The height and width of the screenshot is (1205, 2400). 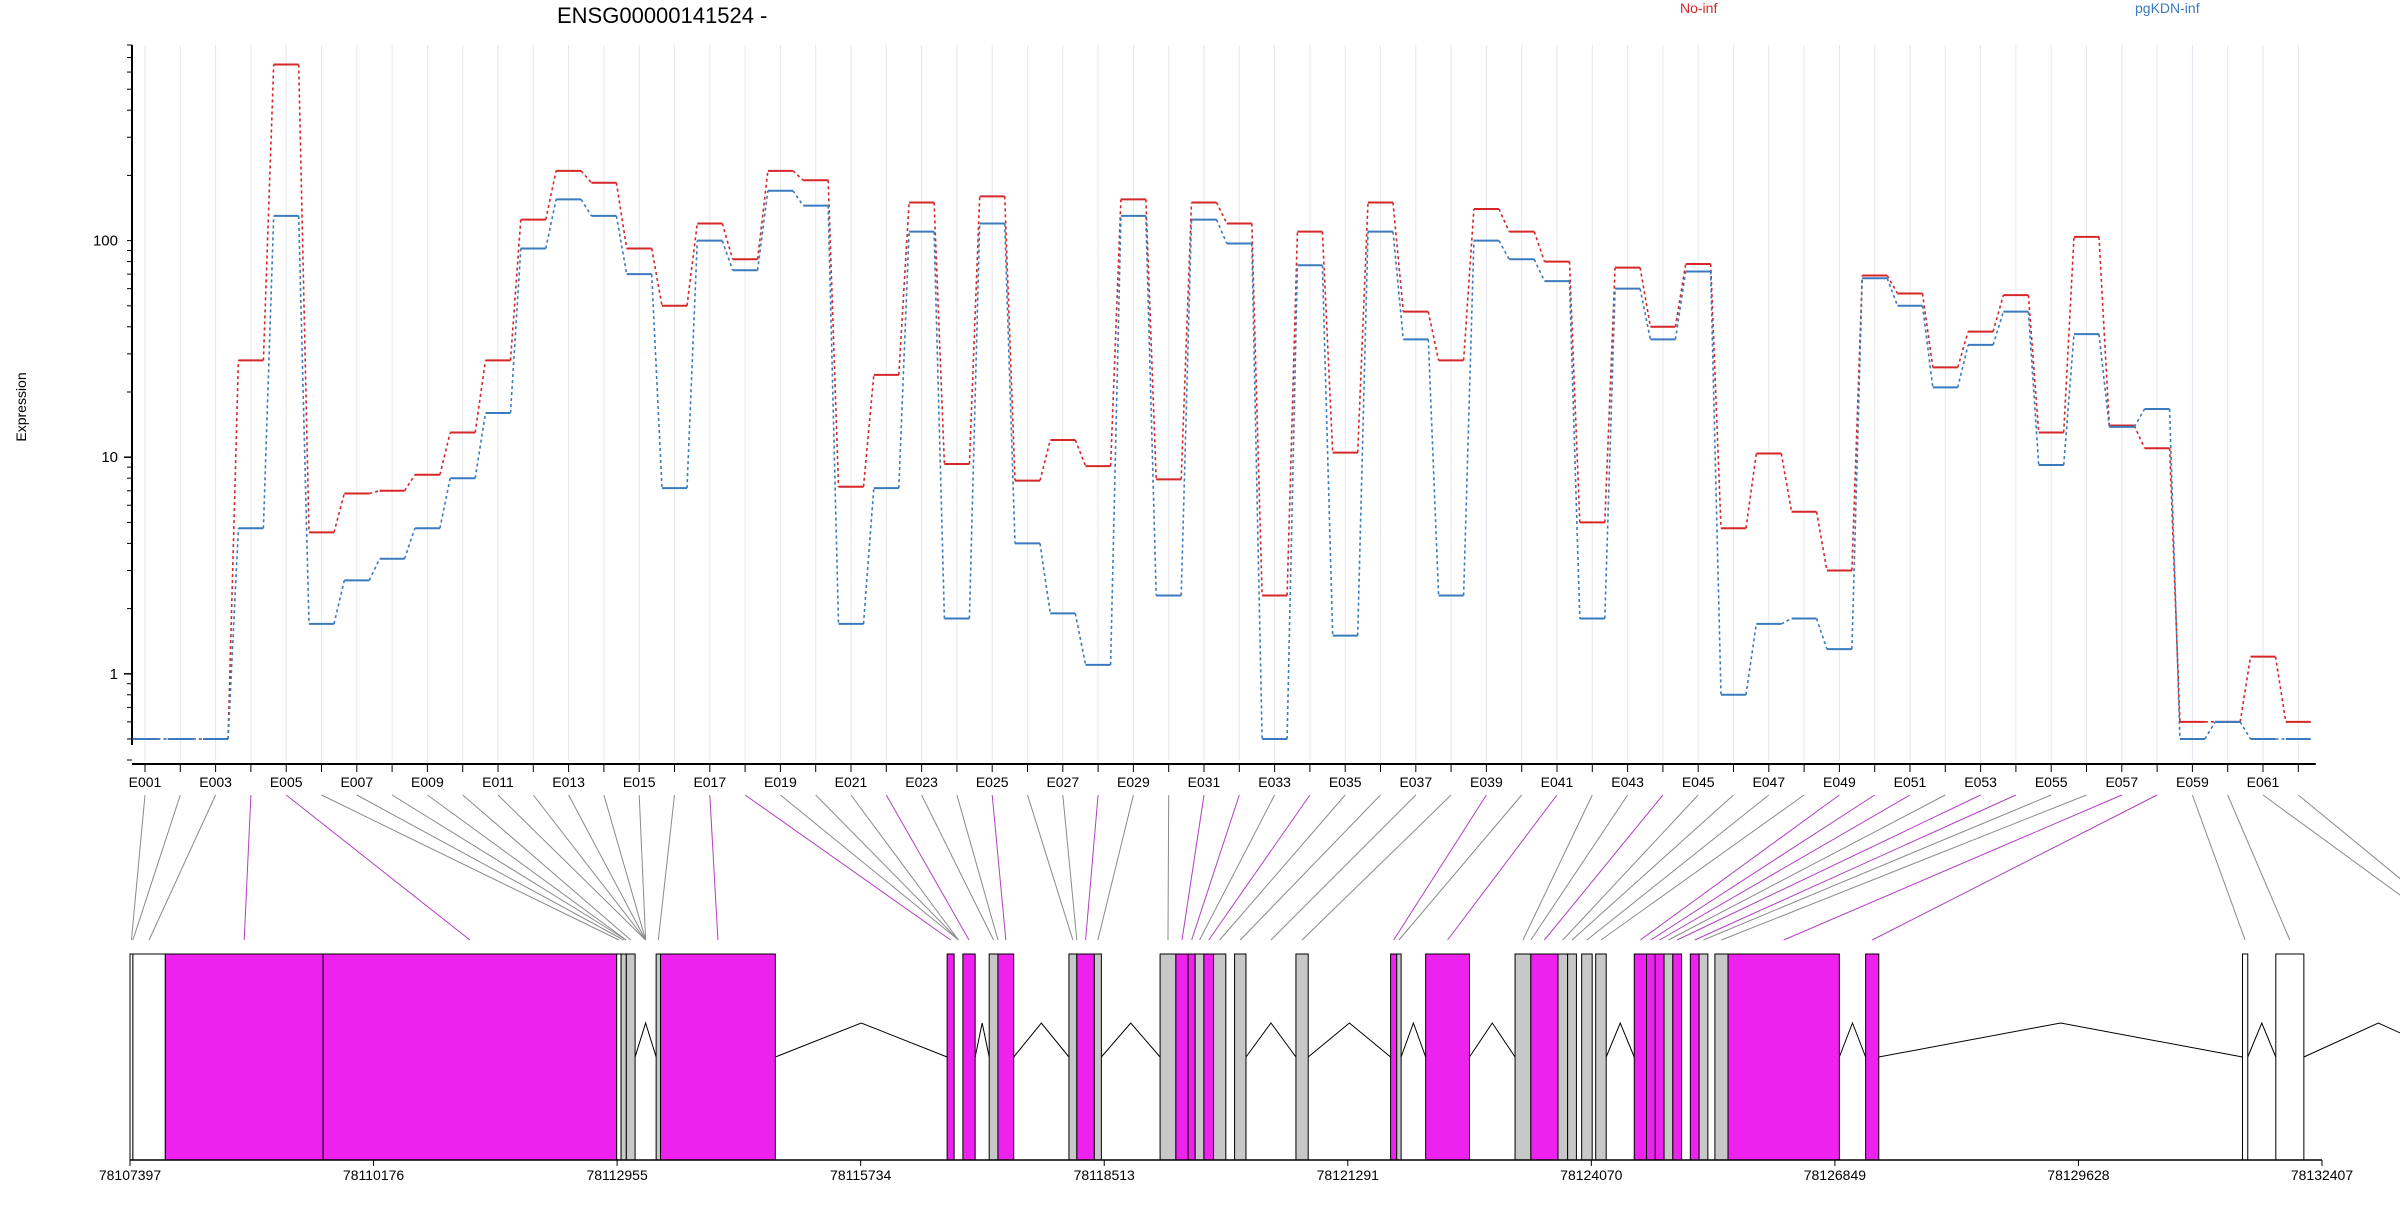 I want to click on connector-e062, so click(x=2348, y=837).